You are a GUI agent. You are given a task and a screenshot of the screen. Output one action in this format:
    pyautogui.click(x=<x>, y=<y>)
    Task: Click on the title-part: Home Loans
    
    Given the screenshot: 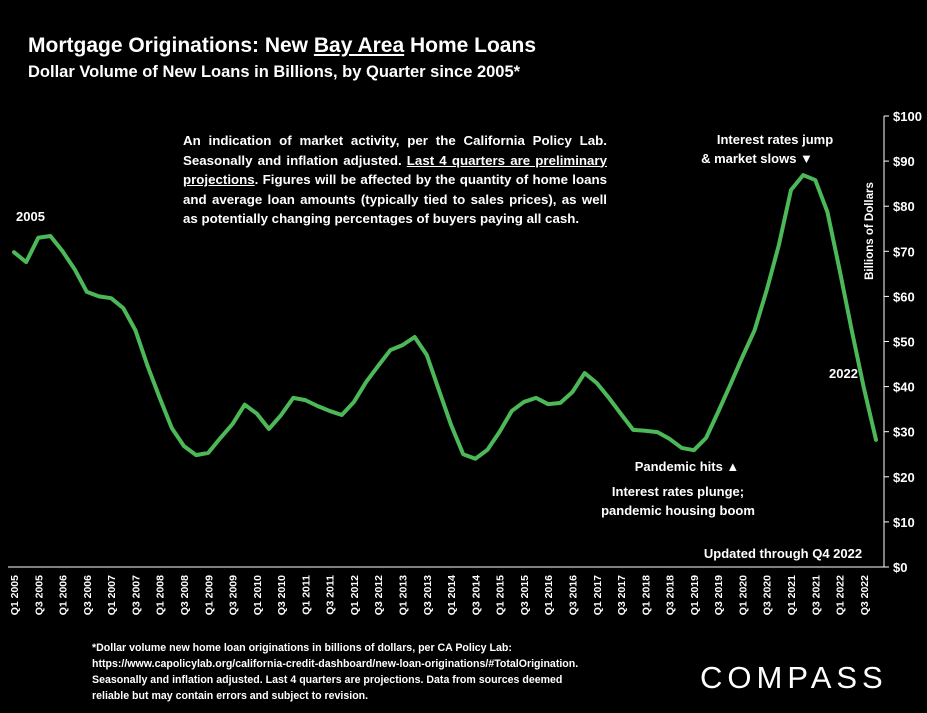 What is the action you would take?
    pyautogui.click(x=470, y=45)
    